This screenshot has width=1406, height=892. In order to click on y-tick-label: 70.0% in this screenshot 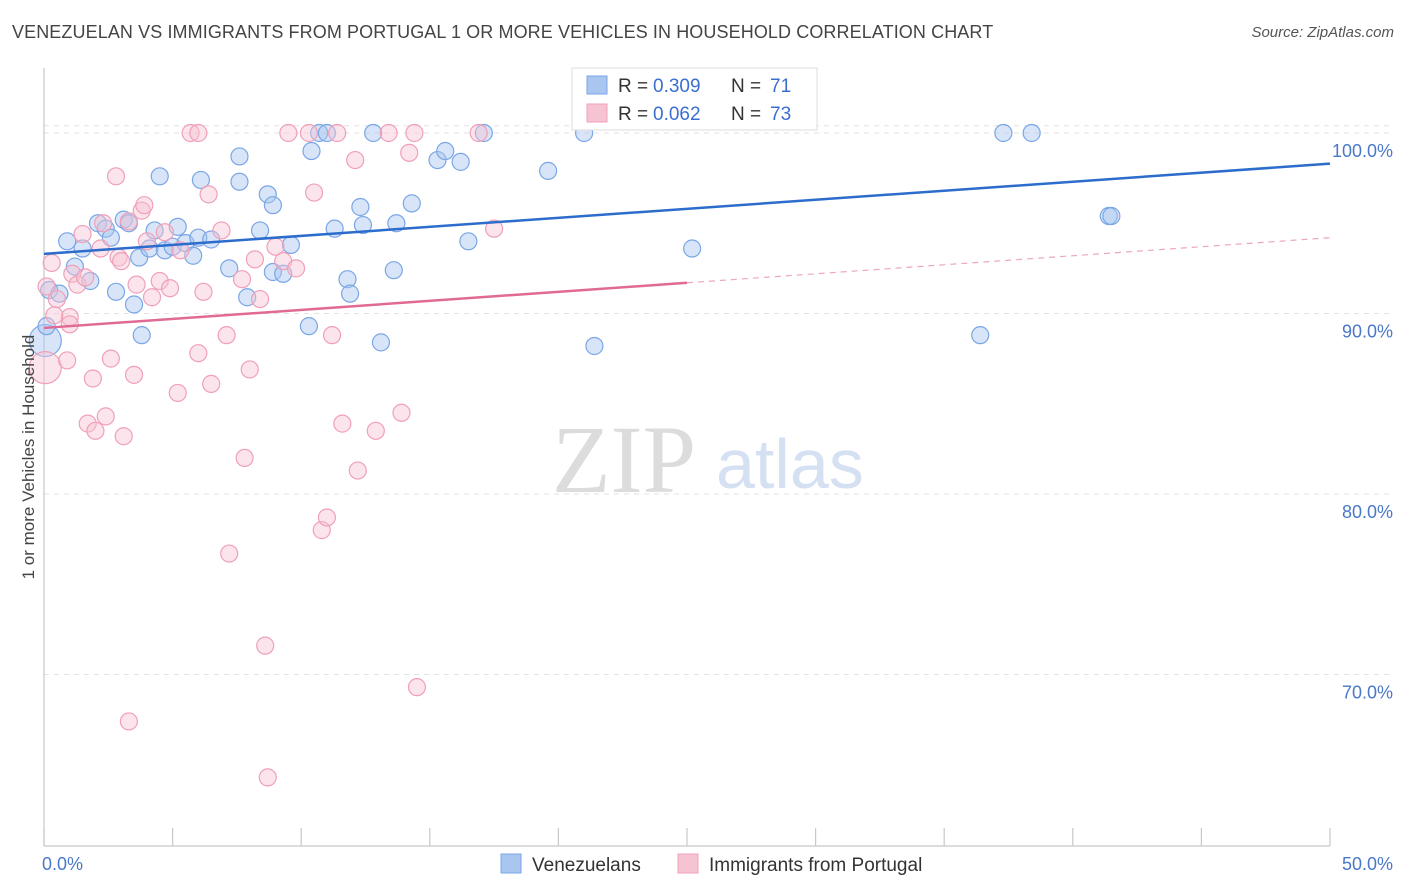, I will do `click(1367, 693)`.